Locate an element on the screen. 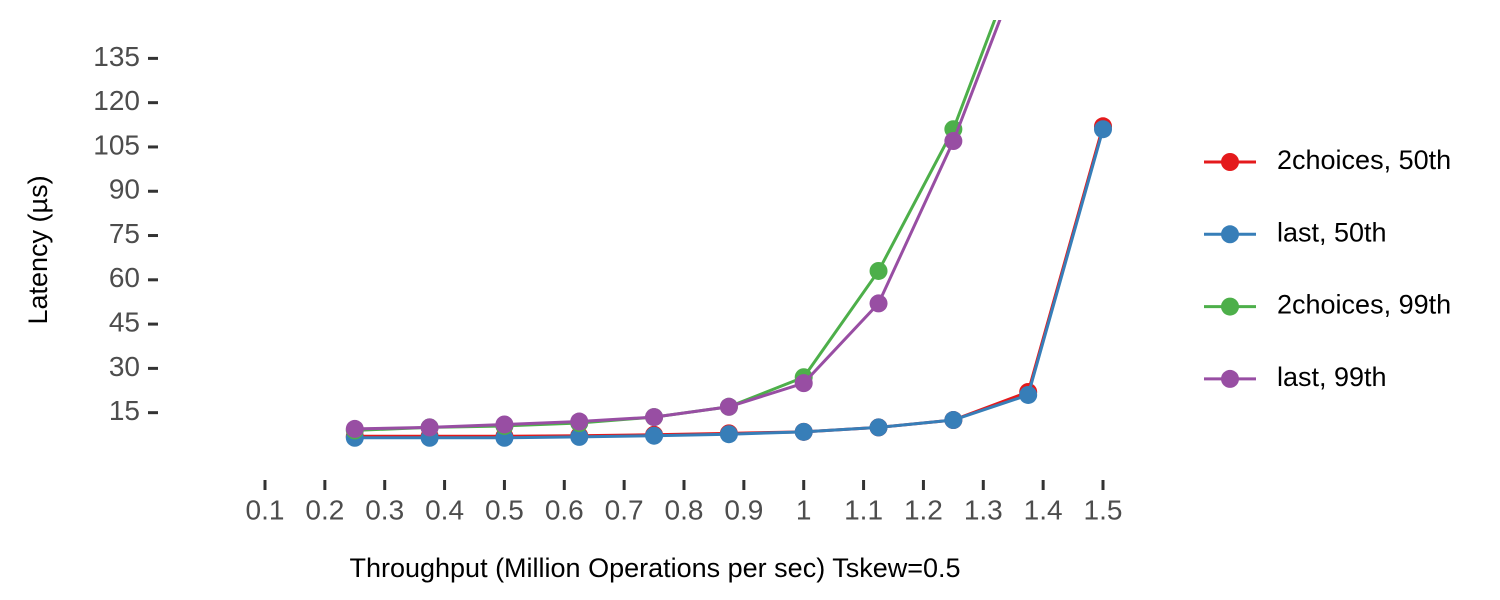  y-tick-label: 15 is located at coordinates (124, 410).